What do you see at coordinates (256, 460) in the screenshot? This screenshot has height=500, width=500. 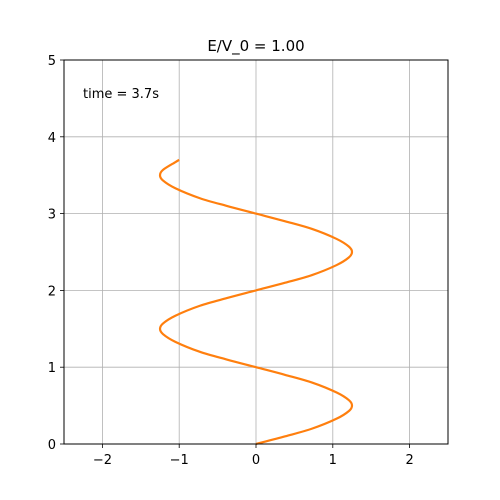 I see `x-tick-label: 0` at bounding box center [256, 460].